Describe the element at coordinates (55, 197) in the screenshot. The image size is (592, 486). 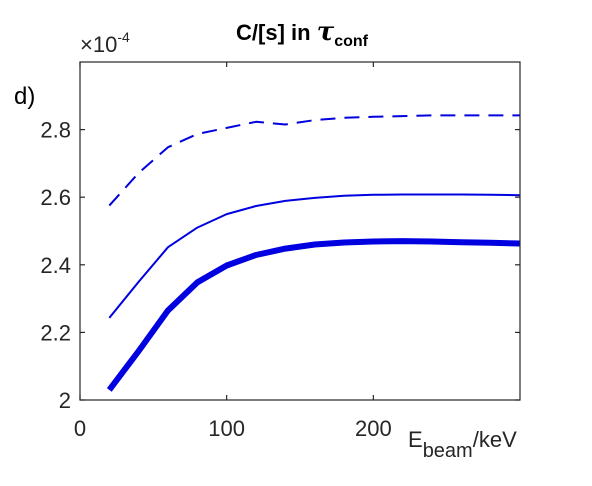
I see `y-tick-label: 2.6` at that location.